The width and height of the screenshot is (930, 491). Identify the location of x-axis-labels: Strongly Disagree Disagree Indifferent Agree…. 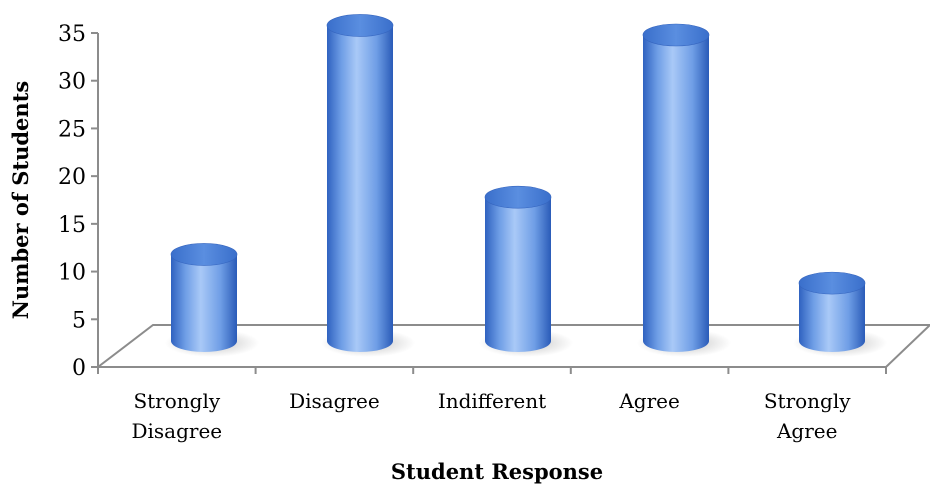
(491, 416).